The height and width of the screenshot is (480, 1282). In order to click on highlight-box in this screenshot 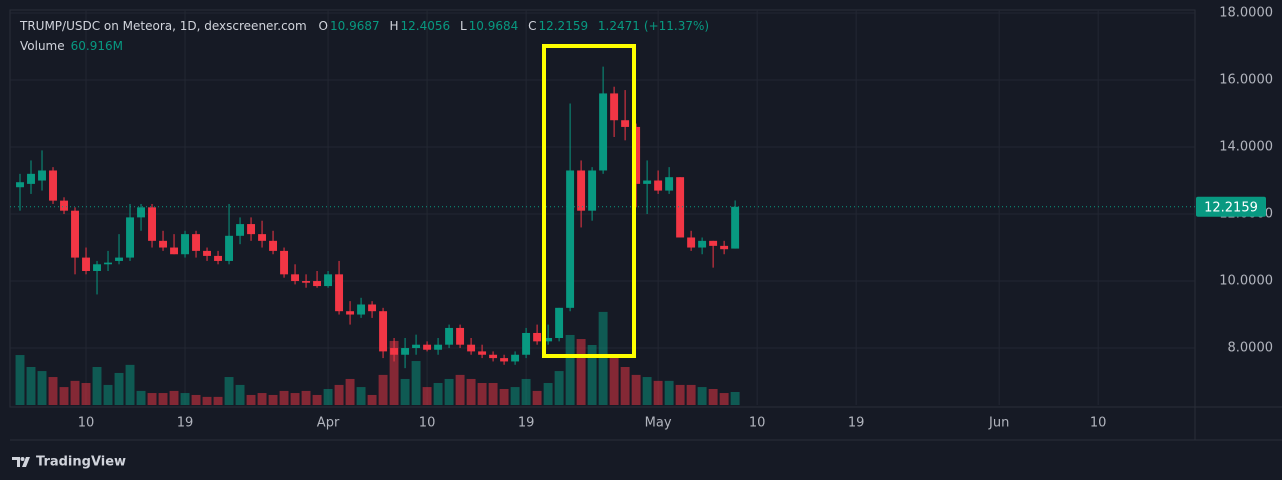, I will do `click(589, 201)`.